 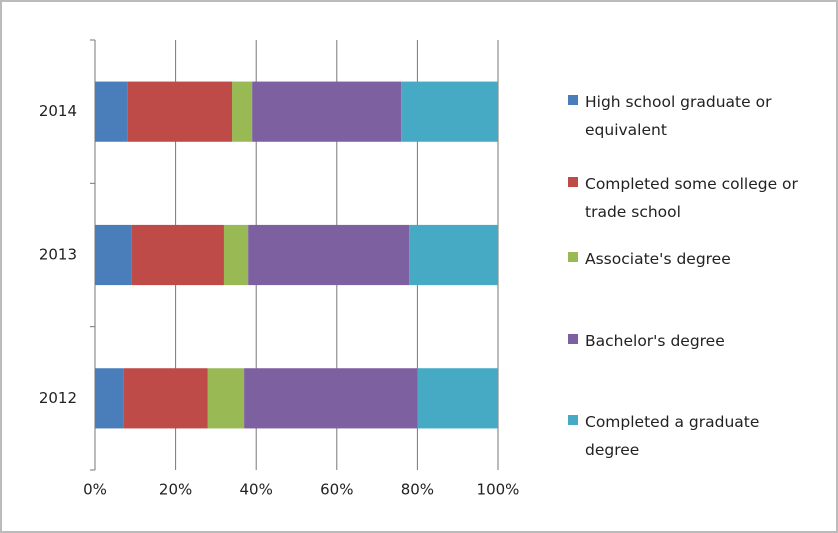 What do you see at coordinates (672, 436) in the screenshot?
I see `legend-label: Completed a graduate degree` at bounding box center [672, 436].